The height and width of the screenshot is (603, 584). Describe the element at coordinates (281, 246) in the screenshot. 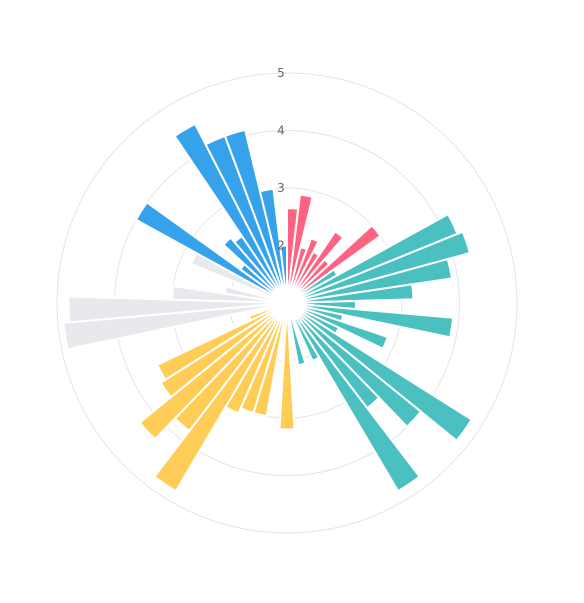

I see `r-tick-2: 2` at that location.